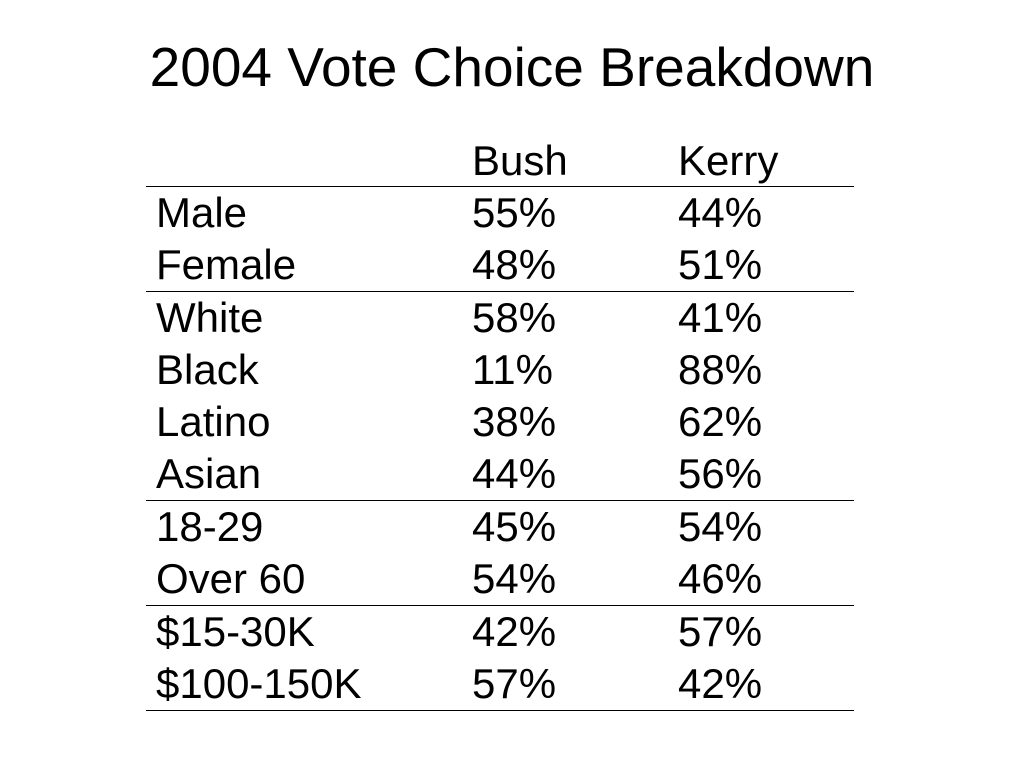  Describe the element at coordinates (309, 684) in the screenshot. I see `row-category: $100-150K` at that location.